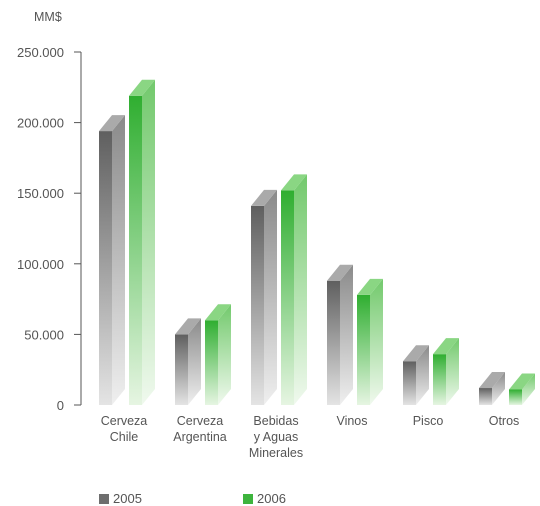  What do you see at coordinates (49, 229) in the screenshot?
I see `y-axis-ticks: 0 50.000 100.000 150.000 200.000 250.000` at bounding box center [49, 229].